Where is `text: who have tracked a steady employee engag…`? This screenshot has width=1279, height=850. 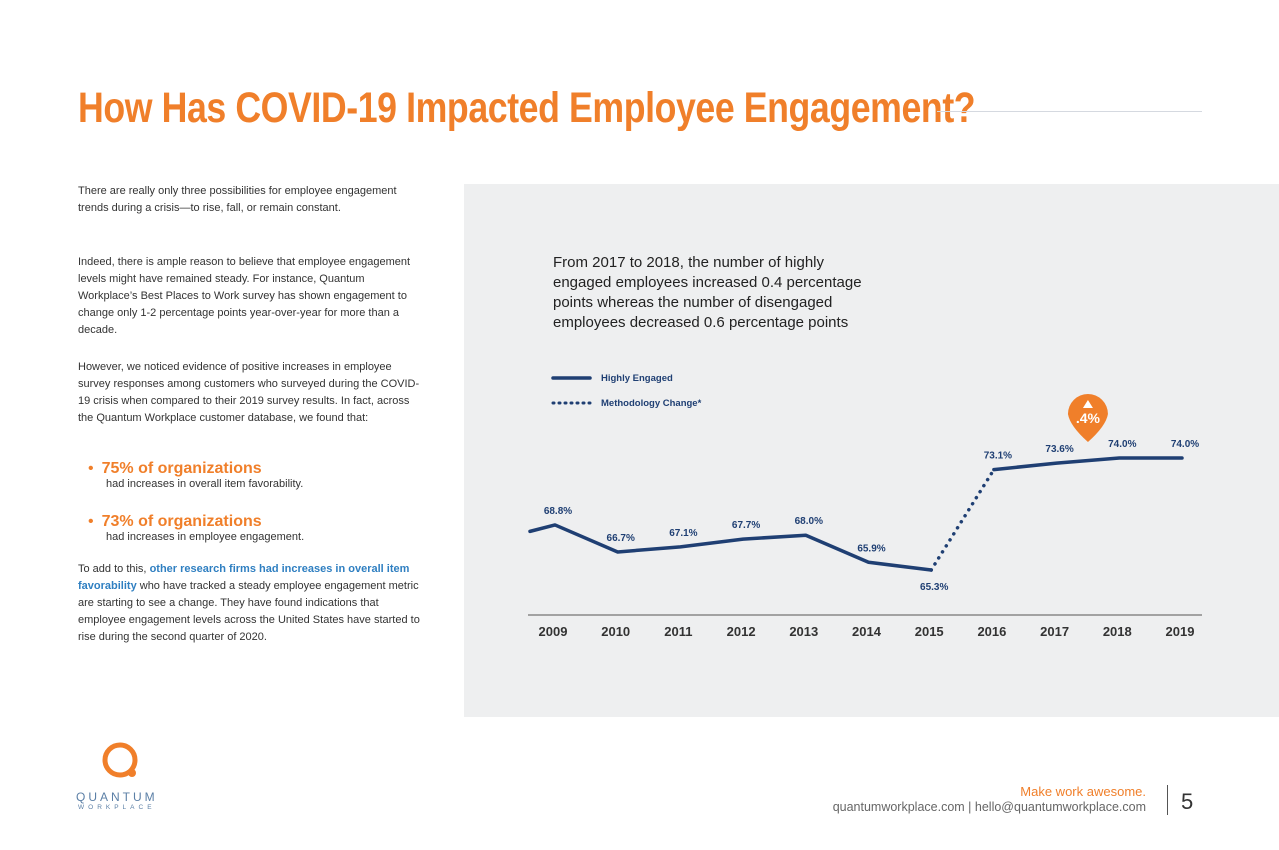 text: who have tracked a steady employee engag… is located at coordinates (249, 611).